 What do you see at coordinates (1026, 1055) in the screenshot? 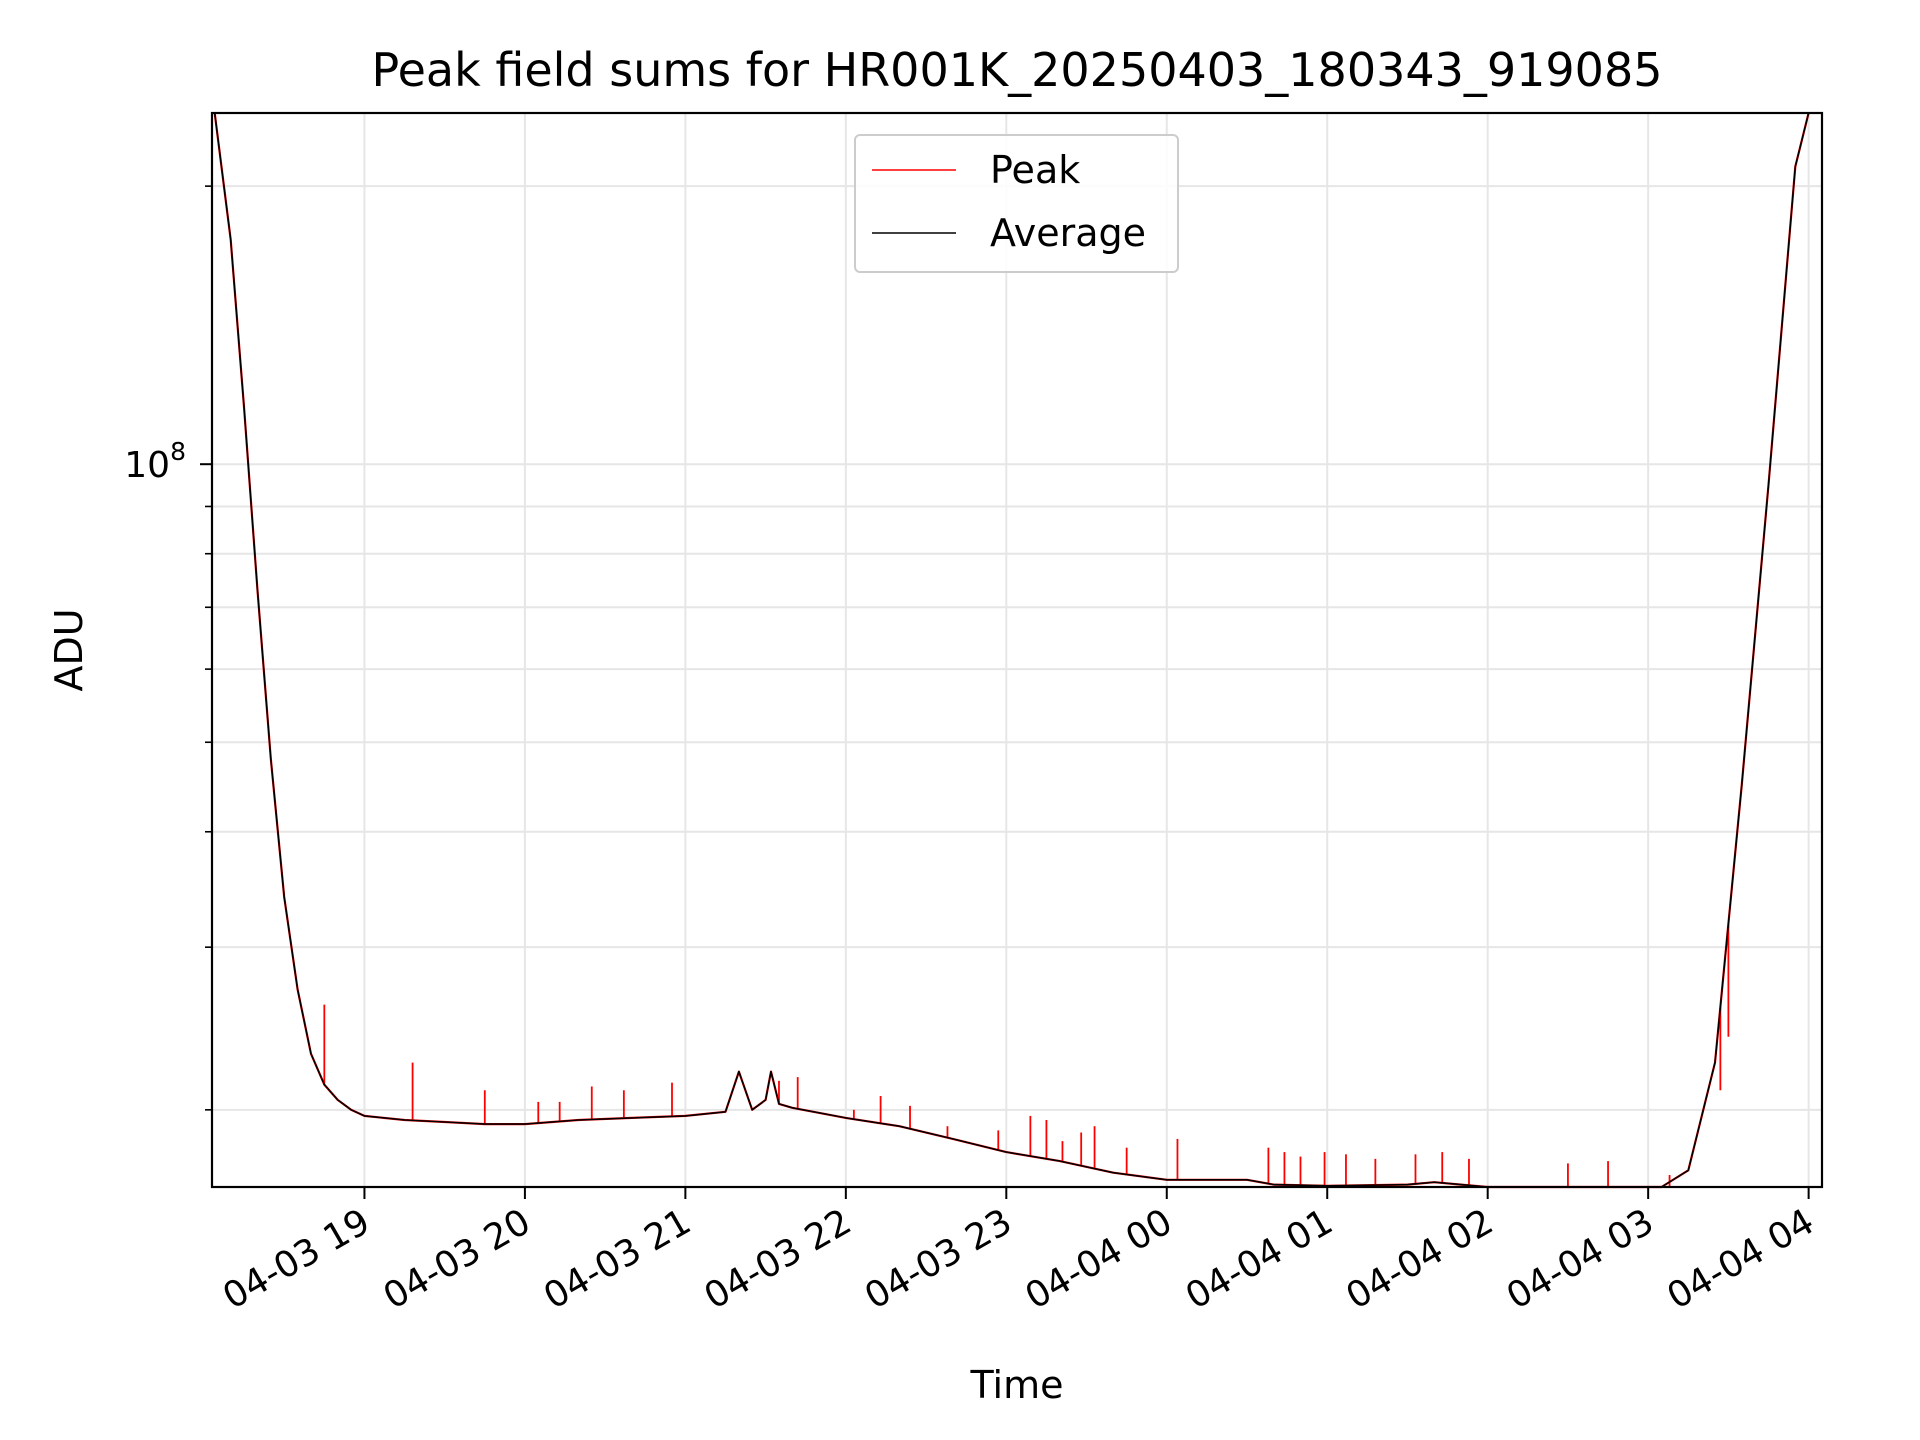
I see `peak-spikes` at bounding box center [1026, 1055].